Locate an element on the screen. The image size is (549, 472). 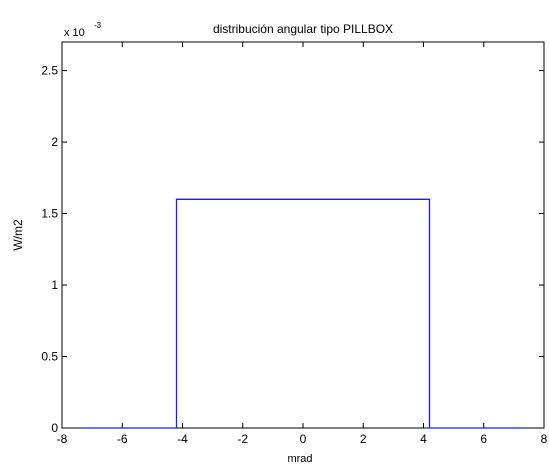
y-axis-label: W/m2 is located at coordinates (18, 235).